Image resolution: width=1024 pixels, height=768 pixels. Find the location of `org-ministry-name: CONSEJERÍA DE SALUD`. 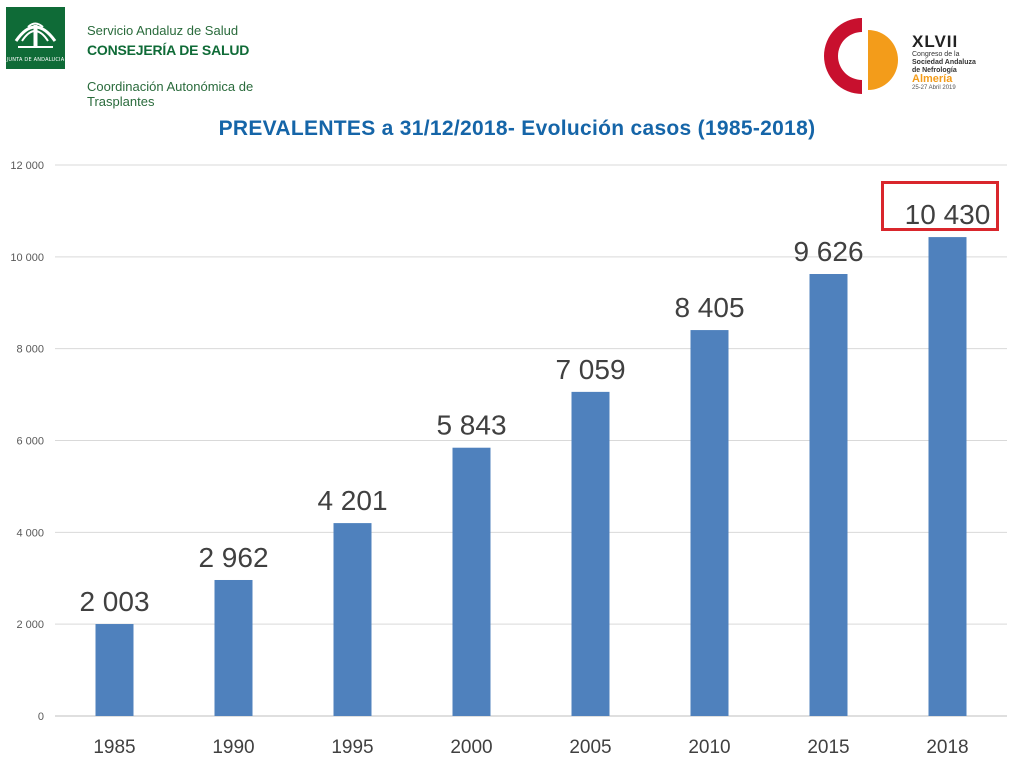

org-ministry-name: CONSEJERÍA DE SALUD is located at coordinates (168, 50).